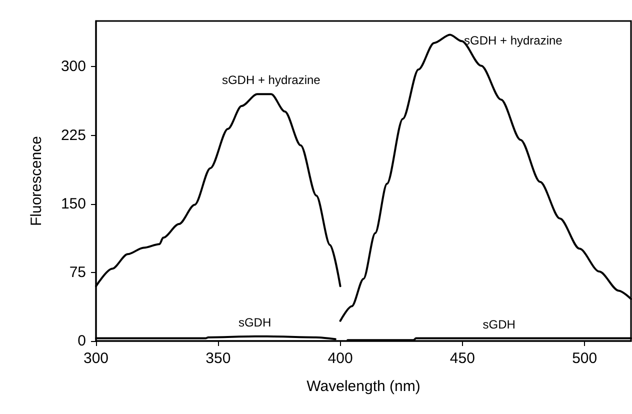 This screenshot has height=414, width=632. I want to click on y-tick-label: 150, so click(73, 203).